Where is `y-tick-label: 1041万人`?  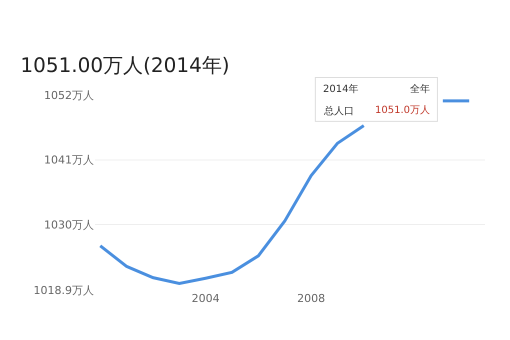
y-tick-label: 1041万人 is located at coordinates (69, 160).